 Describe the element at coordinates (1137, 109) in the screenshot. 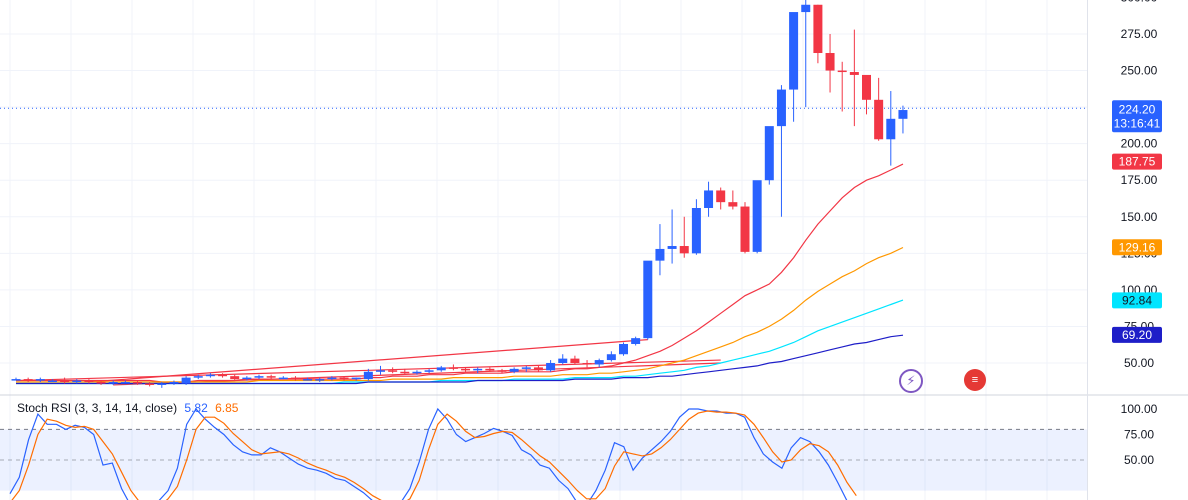

I see `last-price-value: 224.20` at that location.